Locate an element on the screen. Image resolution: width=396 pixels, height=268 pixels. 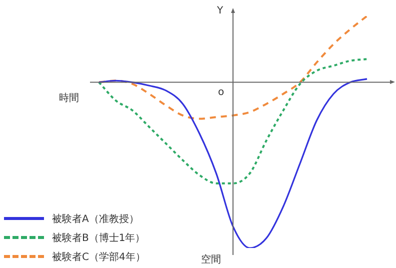
annotation: o is located at coordinates (221, 92).